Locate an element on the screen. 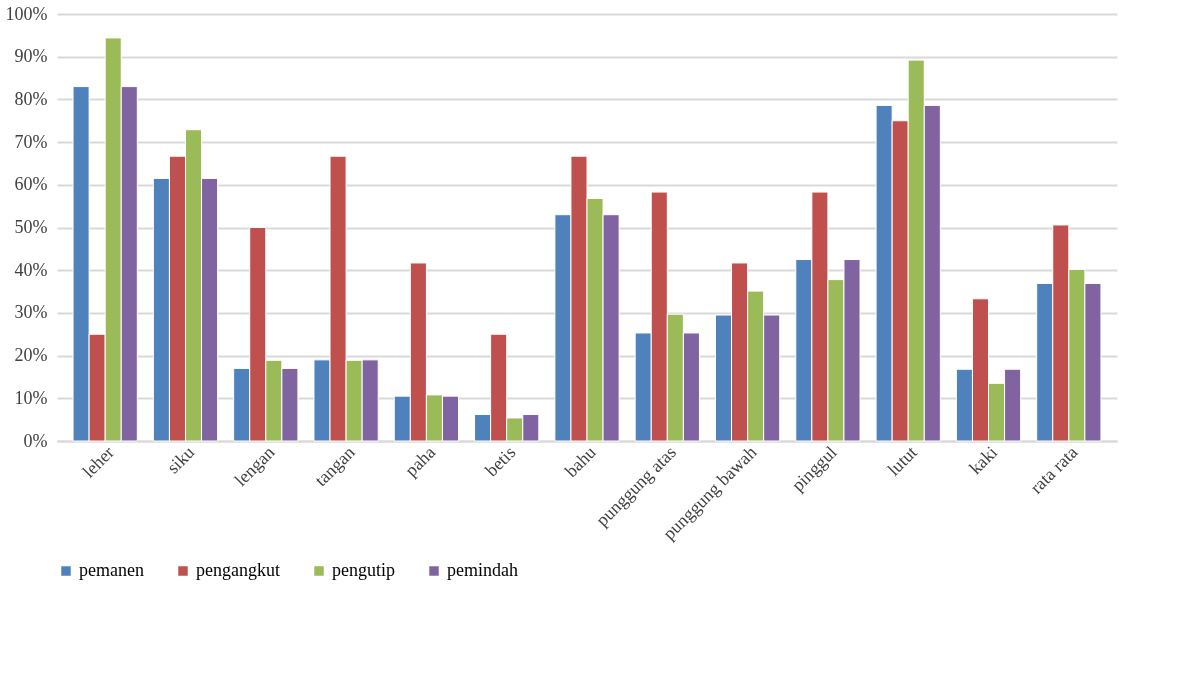 This screenshot has height=700, width=1200. legend-label: pemanen is located at coordinates (111, 570).